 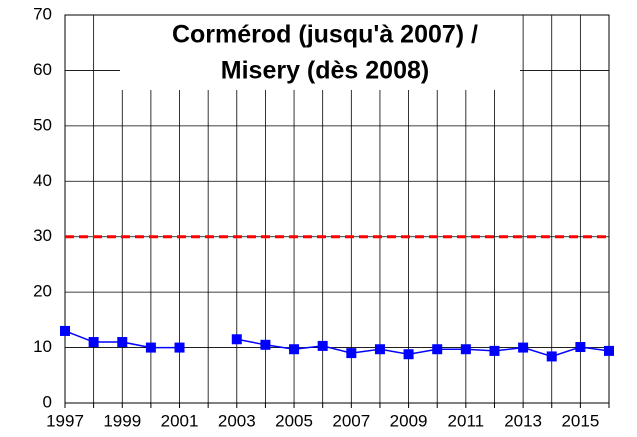 I want to click on x-tick-label: 2015, so click(x=580, y=420).